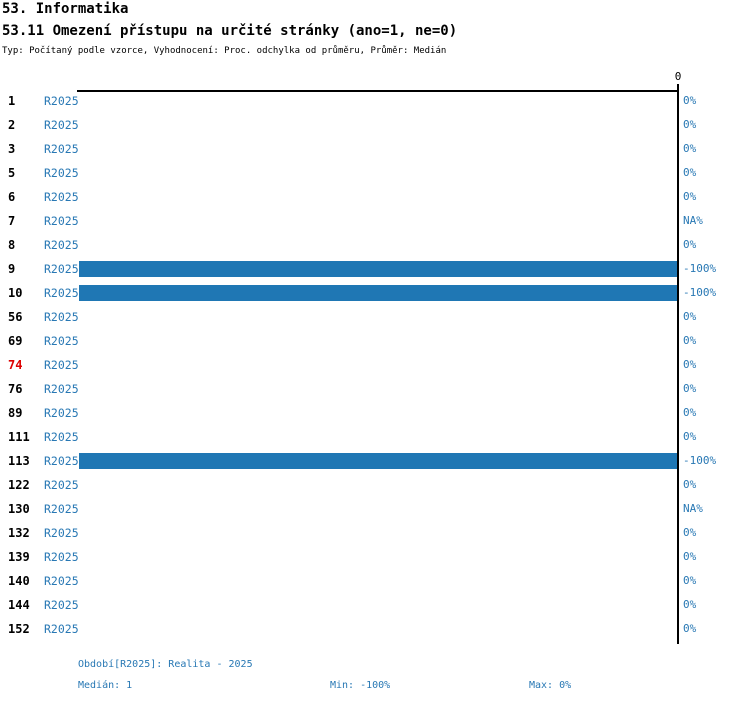 The image size is (750, 704). What do you see at coordinates (15, 365) in the screenshot?
I see `row-number: 74` at bounding box center [15, 365].